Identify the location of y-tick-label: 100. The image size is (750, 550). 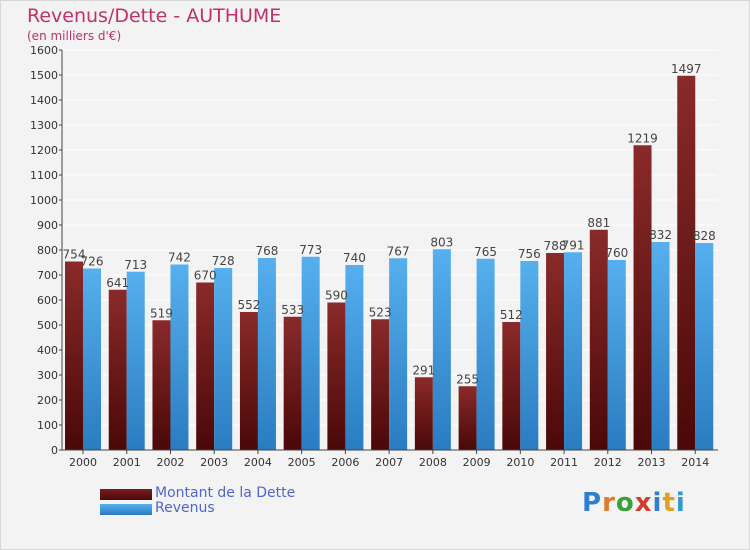
(47, 425).